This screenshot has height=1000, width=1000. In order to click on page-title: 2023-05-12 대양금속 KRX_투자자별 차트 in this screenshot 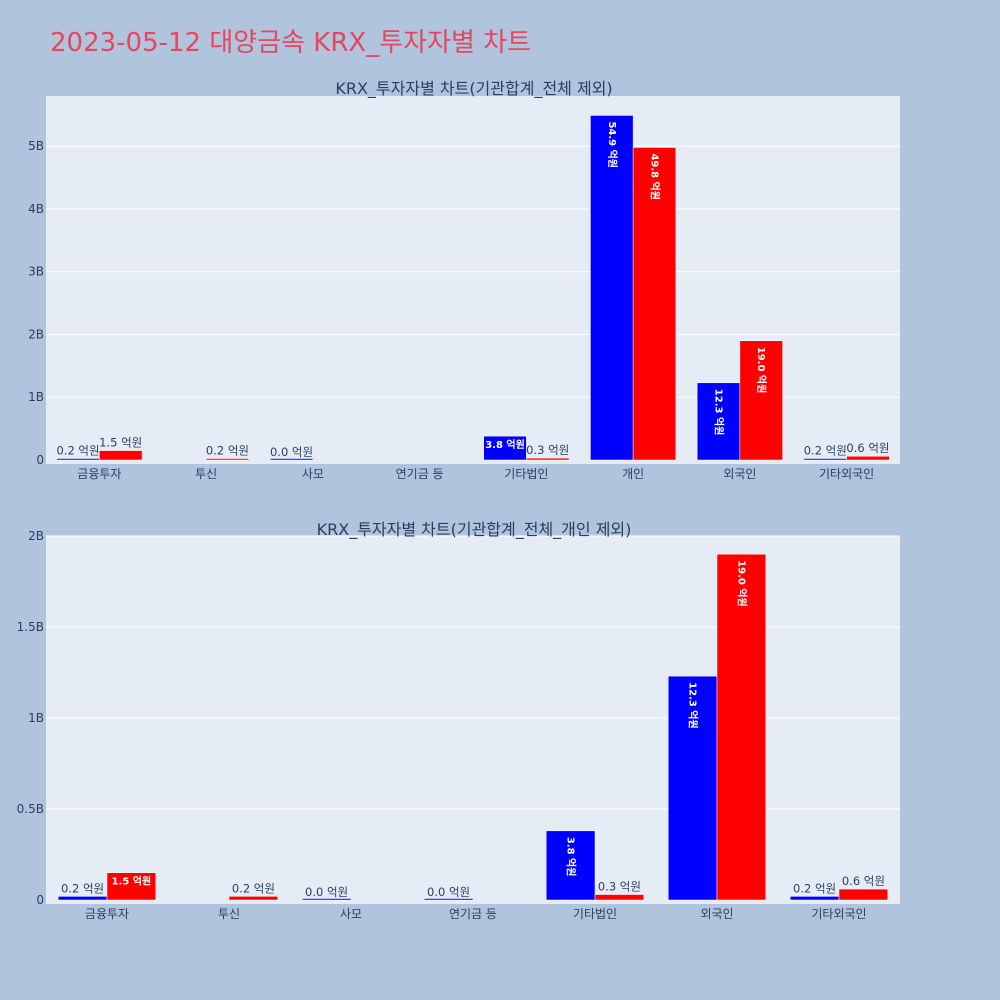, I will do `click(291, 43)`.